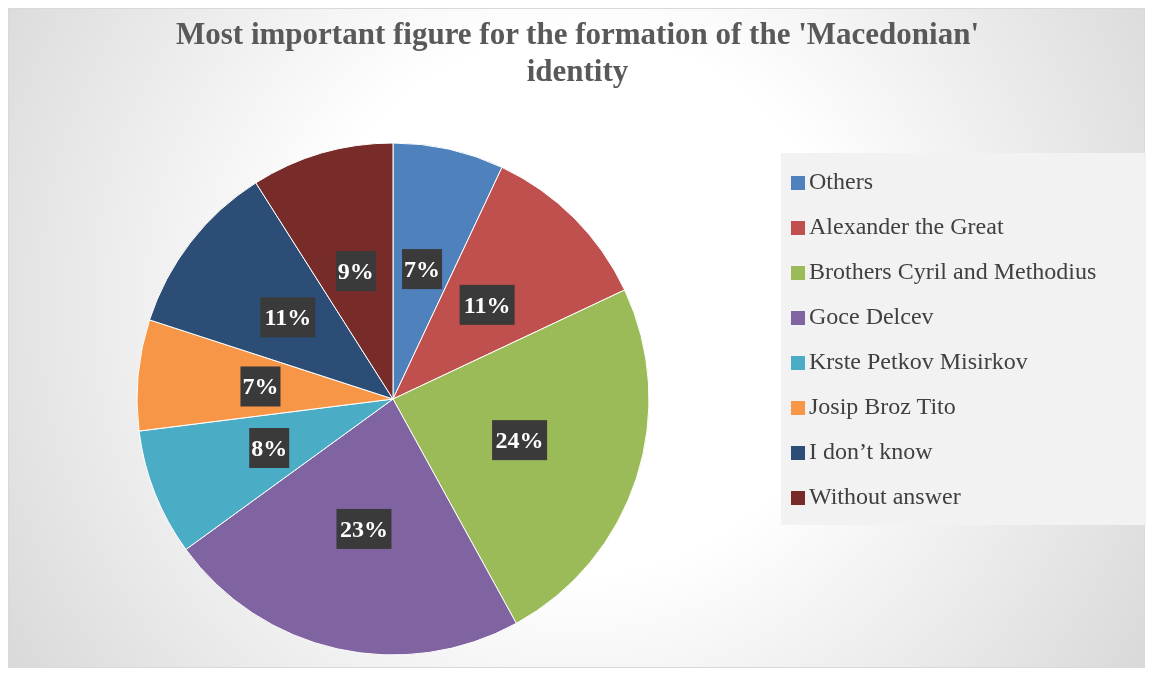  I want to click on legend-label: Goce Delcev, so click(871, 316).